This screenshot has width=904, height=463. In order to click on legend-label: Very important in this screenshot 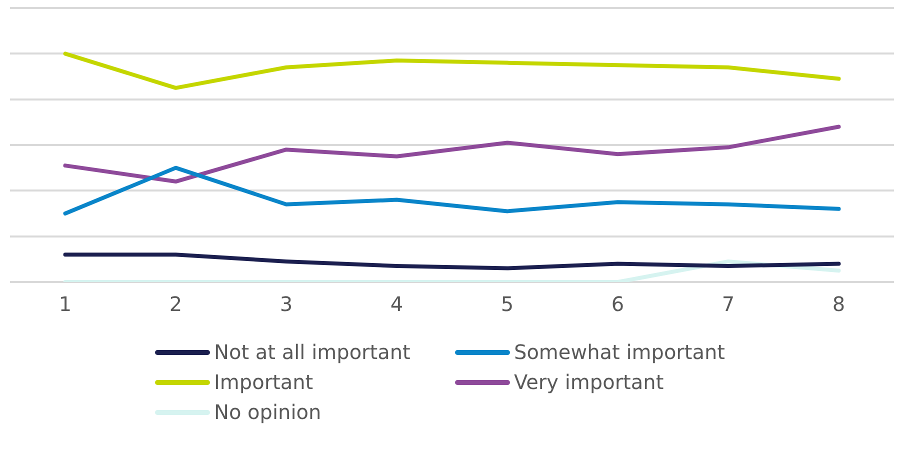, I will do `click(589, 382)`.